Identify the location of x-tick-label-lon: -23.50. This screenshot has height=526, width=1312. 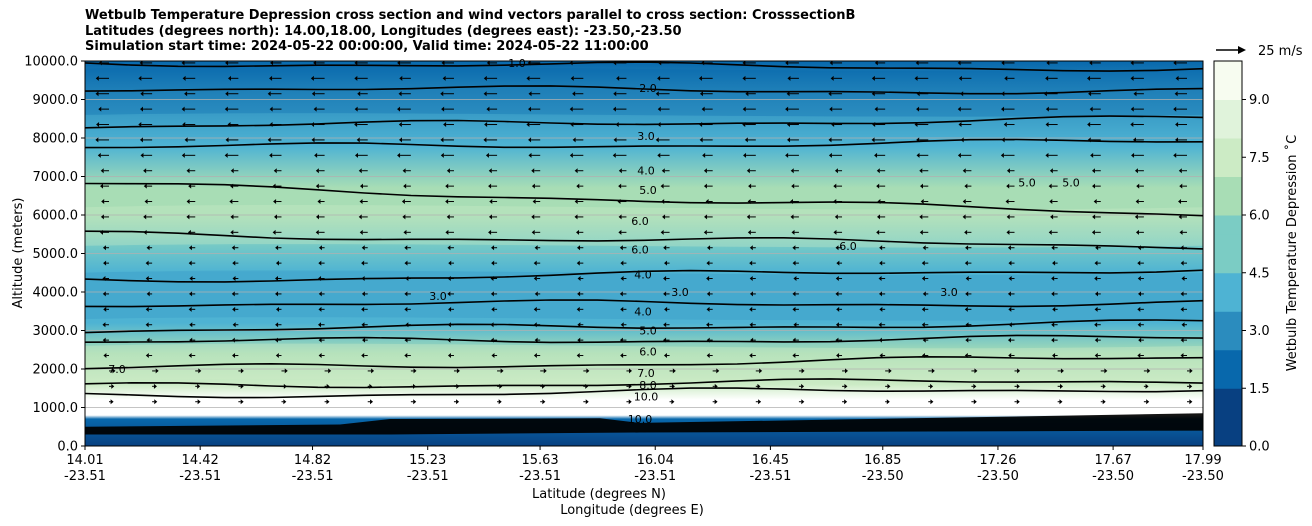
(1203, 476).